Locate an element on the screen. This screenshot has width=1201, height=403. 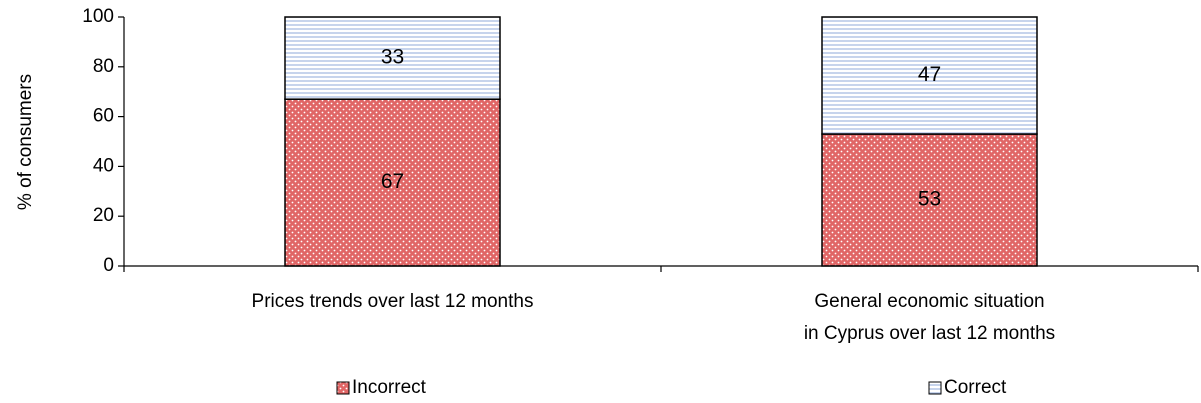
legend-item-incorrect: Incorrect is located at coordinates (381, 387).